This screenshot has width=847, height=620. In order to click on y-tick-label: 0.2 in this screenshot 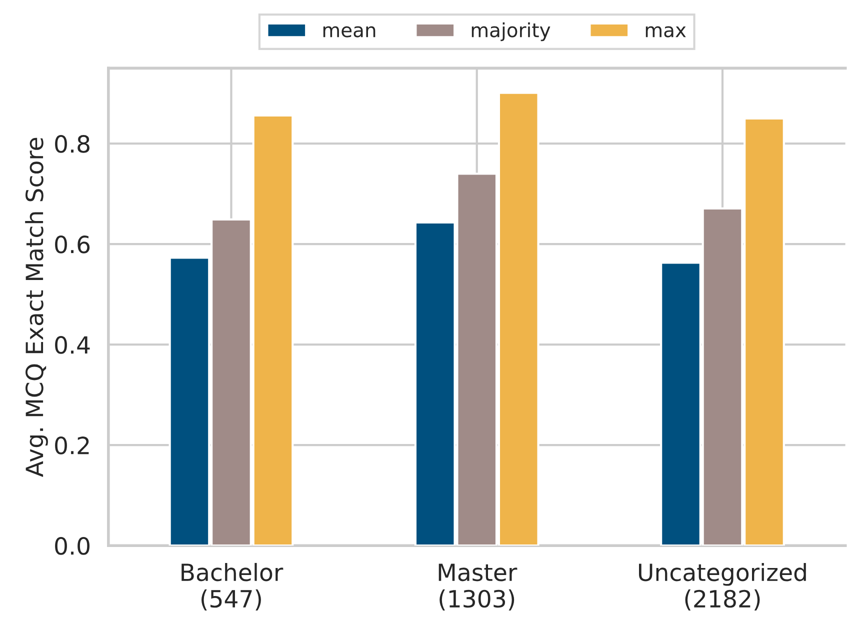, I will do `click(72, 445)`.